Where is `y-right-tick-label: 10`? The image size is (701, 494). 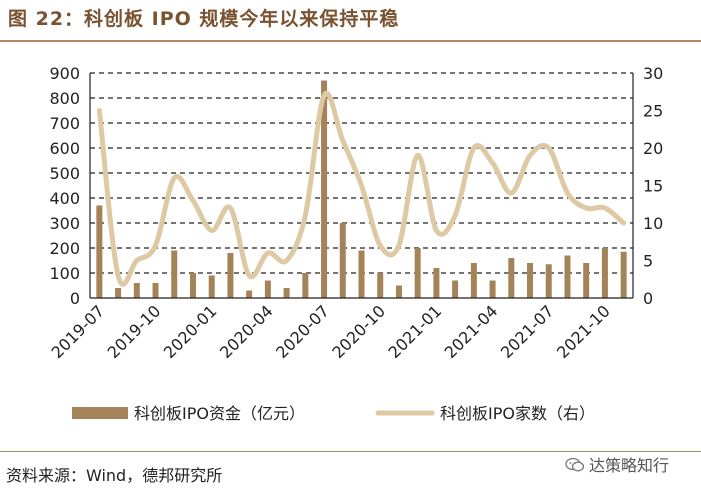
y-right-tick-label: 10 is located at coordinates (653, 223).